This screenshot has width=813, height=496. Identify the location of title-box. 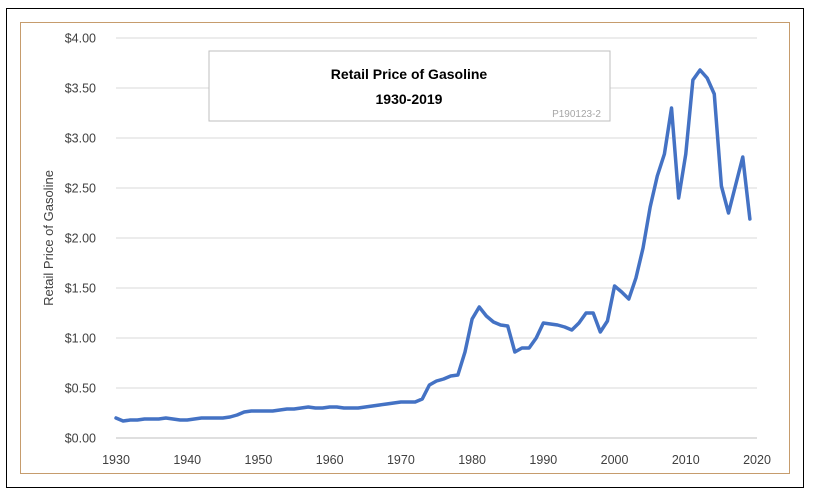
(409, 86).